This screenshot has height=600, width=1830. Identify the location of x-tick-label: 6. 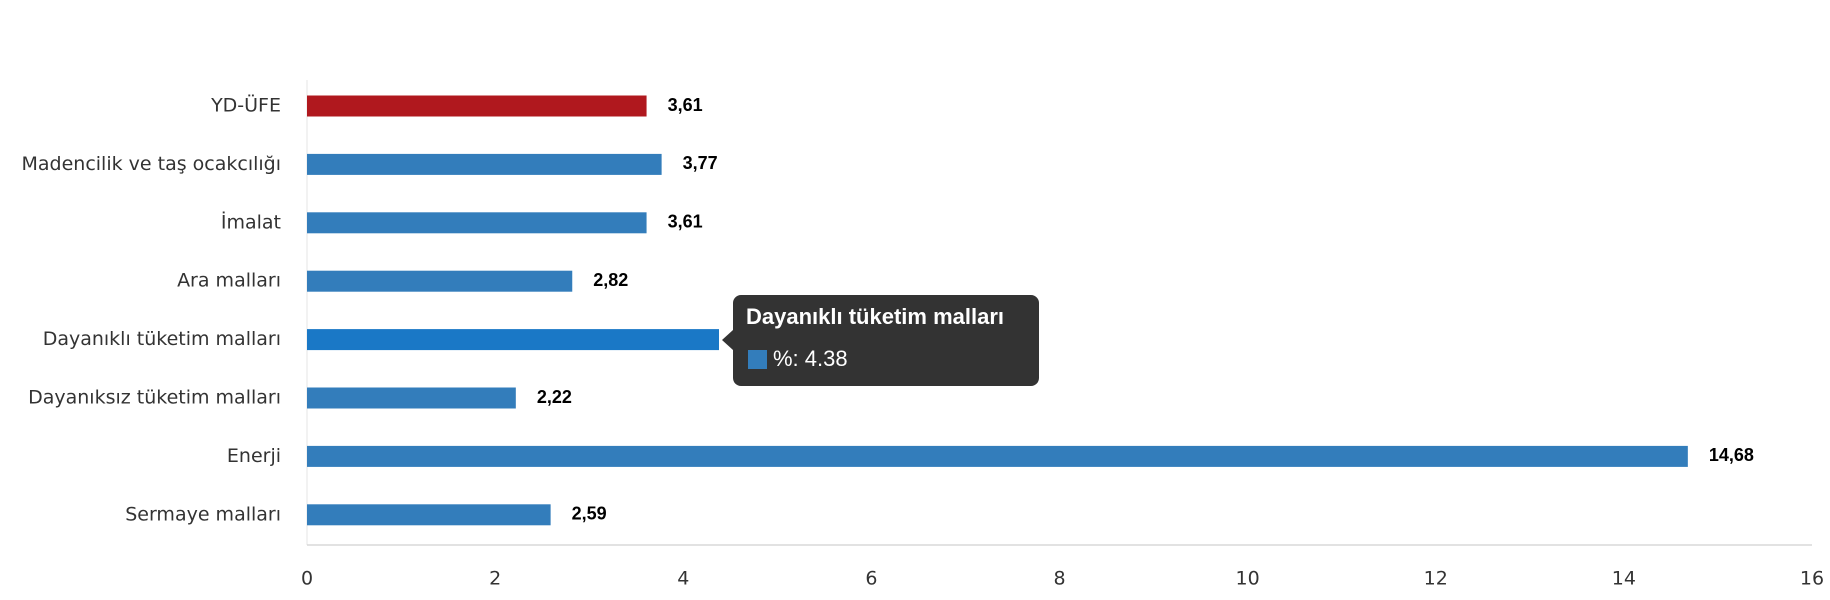
(871, 579).